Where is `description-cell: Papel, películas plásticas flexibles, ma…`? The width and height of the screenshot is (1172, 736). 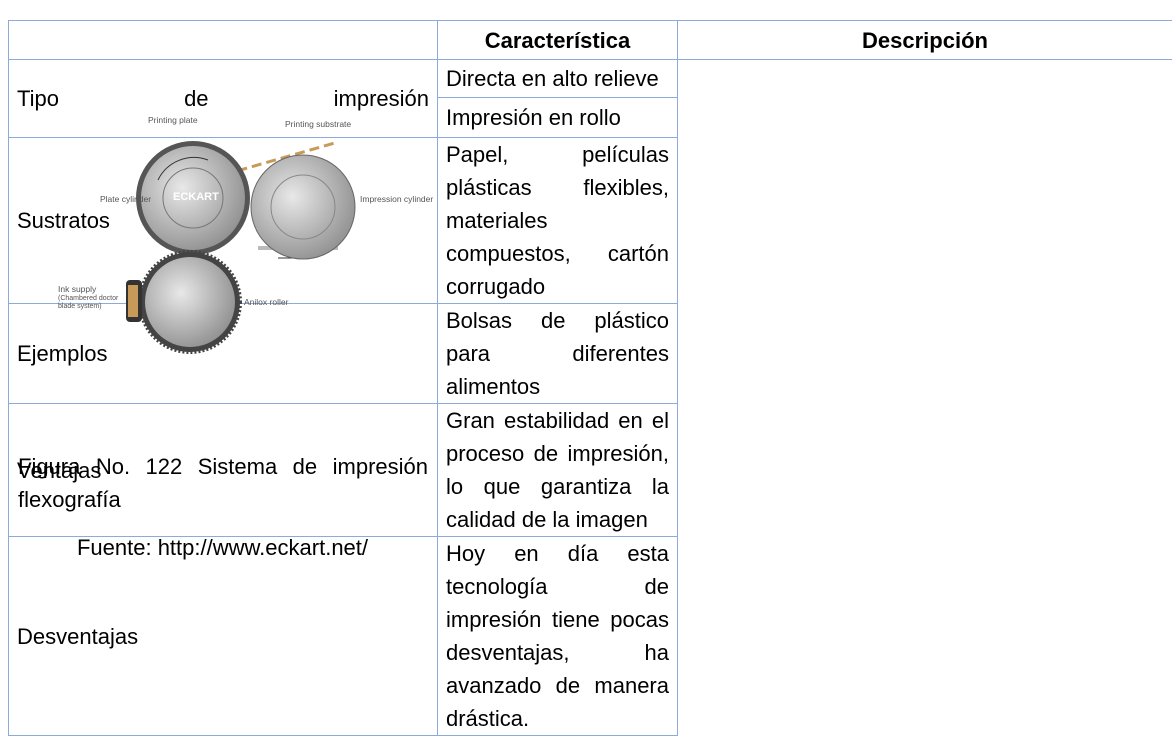
description-cell: Papel, películas plásticas flexibles, ma… is located at coordinates (558, 221).